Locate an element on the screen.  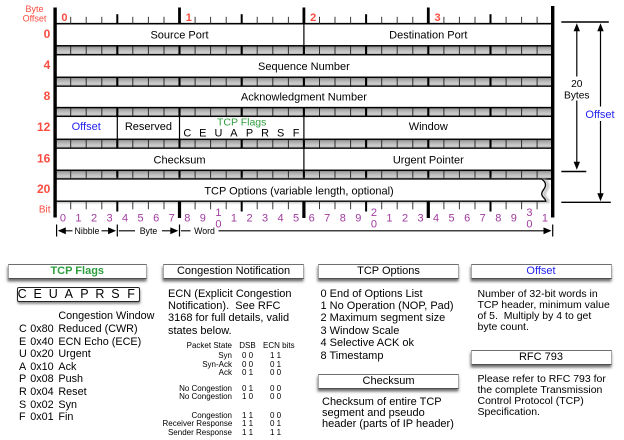
svg-text: E is located at coordinates (202, 134).